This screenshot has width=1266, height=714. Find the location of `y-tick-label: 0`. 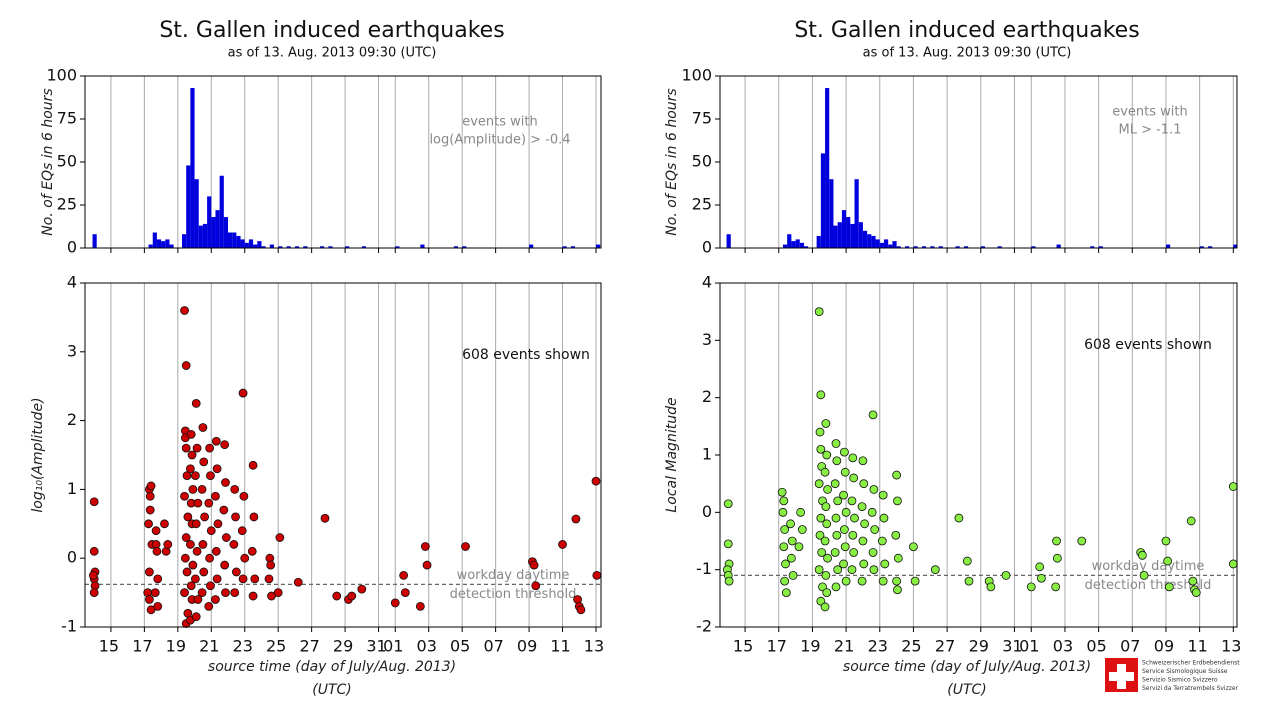

y-tick-label: 0 is located at coordinates (707, 511).